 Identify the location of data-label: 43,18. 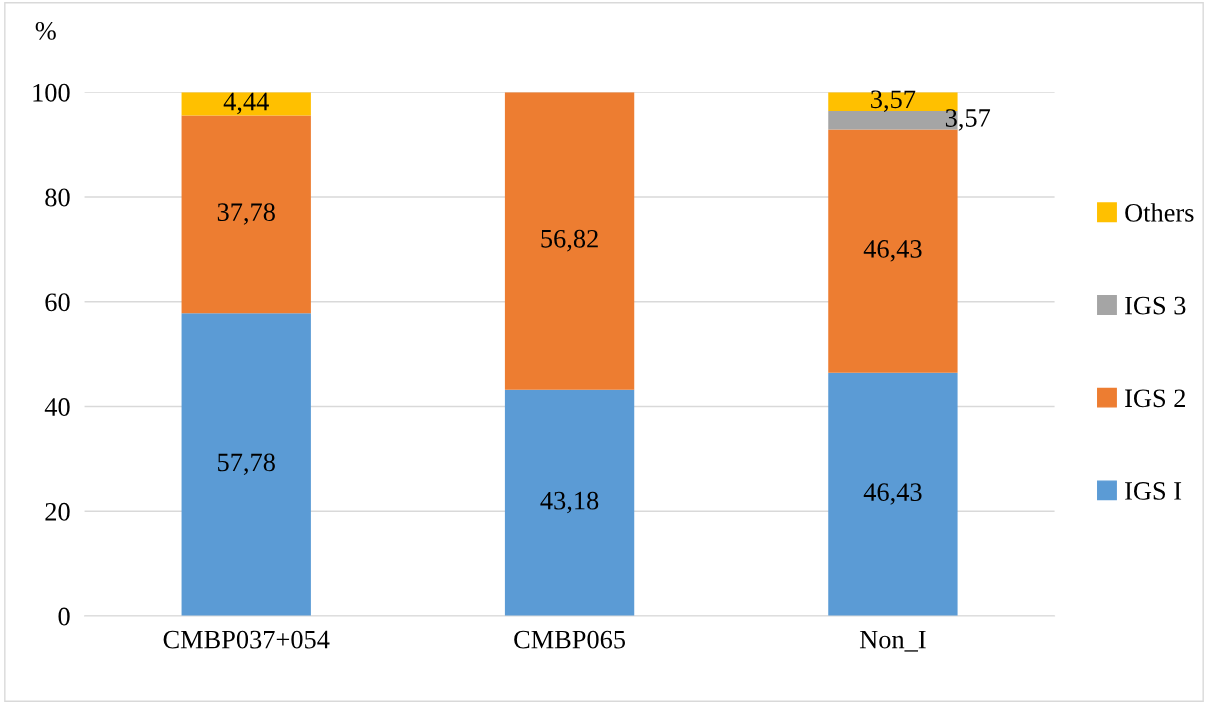
(569, 502).